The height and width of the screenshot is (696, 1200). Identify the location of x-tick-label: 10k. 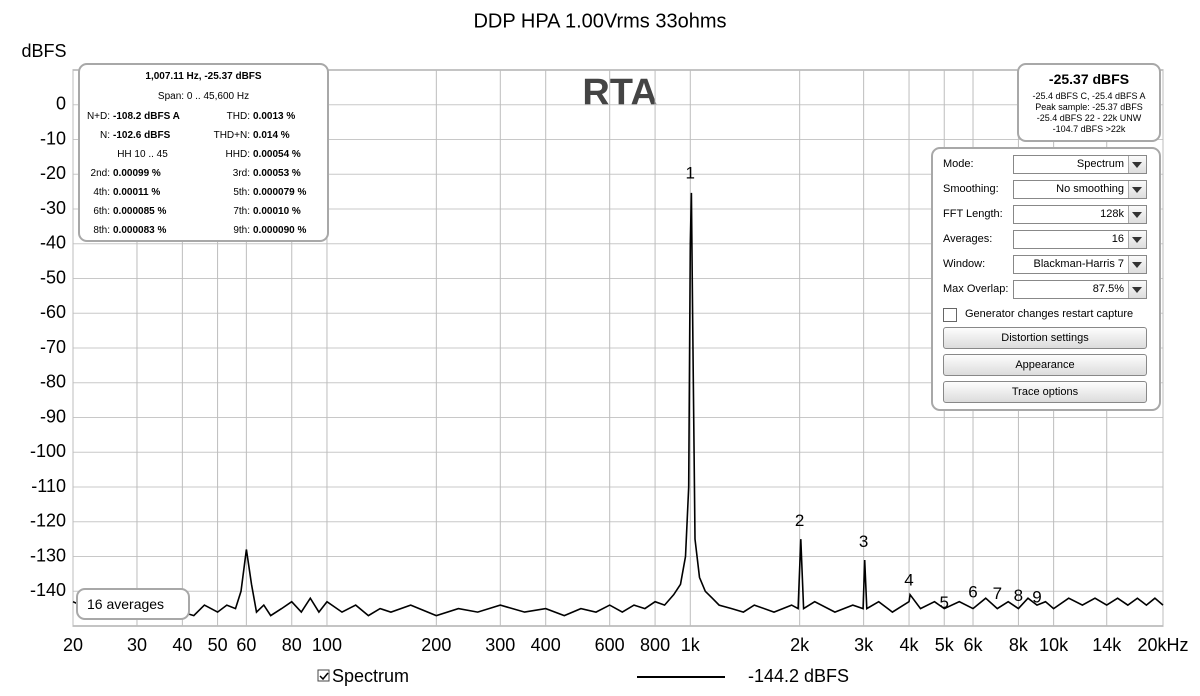
(1054, 645).